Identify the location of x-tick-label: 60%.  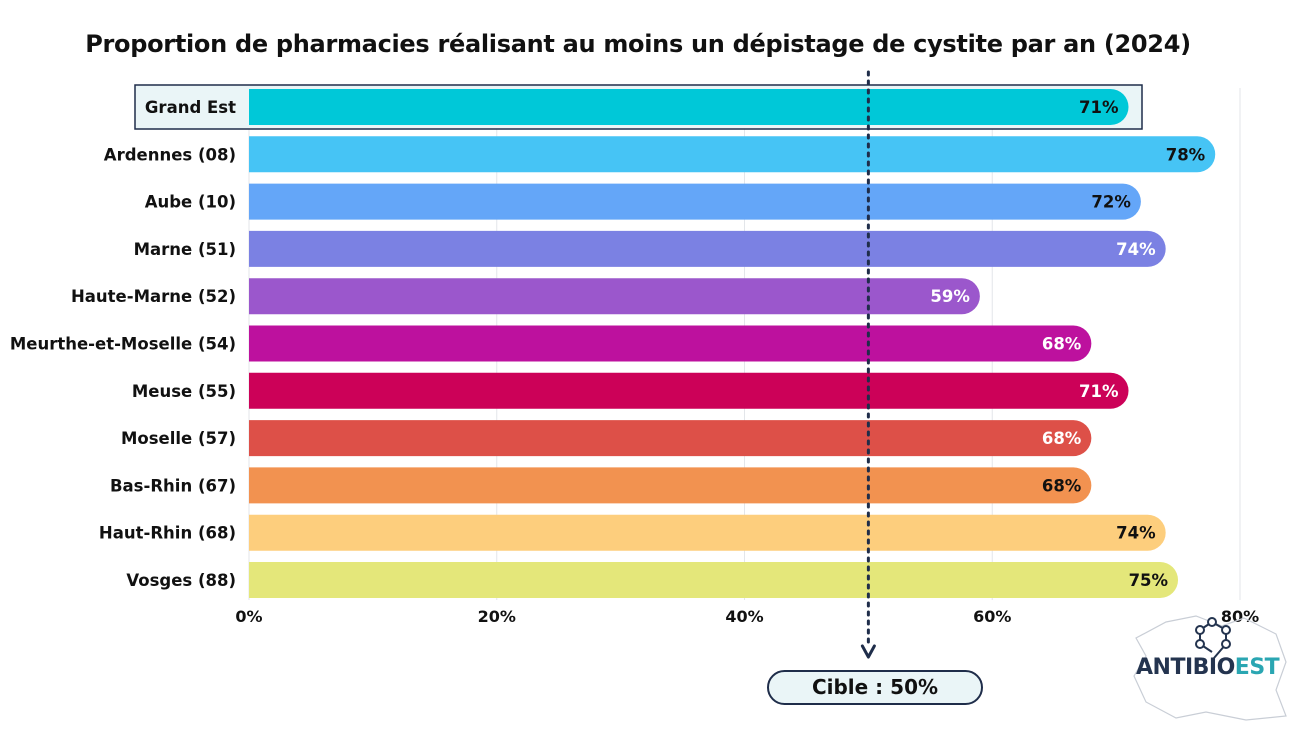
(992, 616).